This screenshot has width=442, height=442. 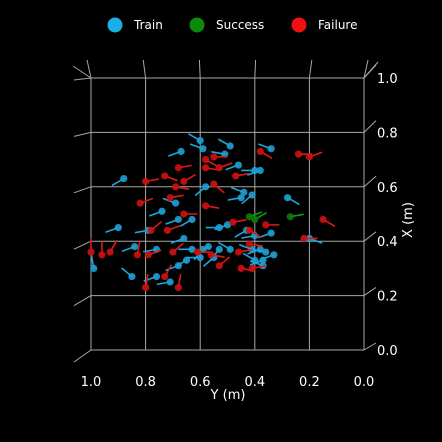 What do you see at coordinates (387, 133) in the screenshot?
I see `y-tick-label: 0.8` at bounding box center [387, 133].